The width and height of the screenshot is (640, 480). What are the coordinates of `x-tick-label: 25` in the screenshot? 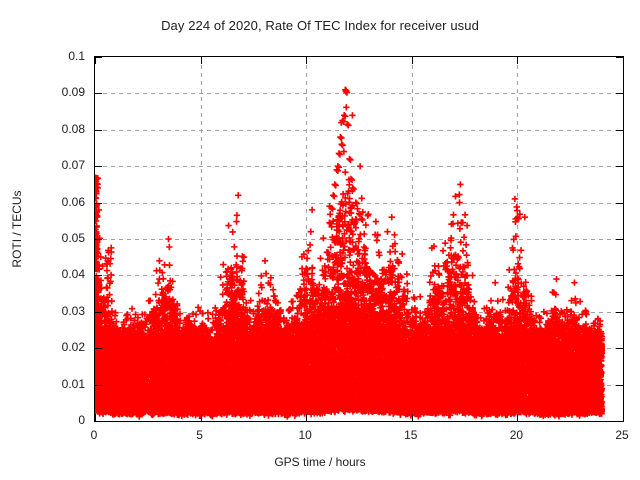 It's located at (621, 435).